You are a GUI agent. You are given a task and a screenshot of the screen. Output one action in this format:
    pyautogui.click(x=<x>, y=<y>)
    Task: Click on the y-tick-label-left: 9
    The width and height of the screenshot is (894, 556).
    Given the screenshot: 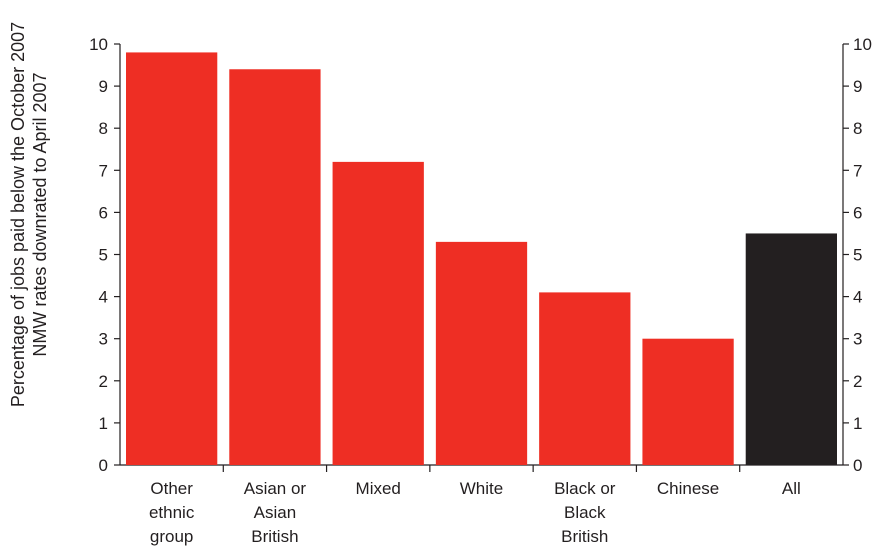 What is the action you would take?
    pyautogui.click(x=103, y=86)
    